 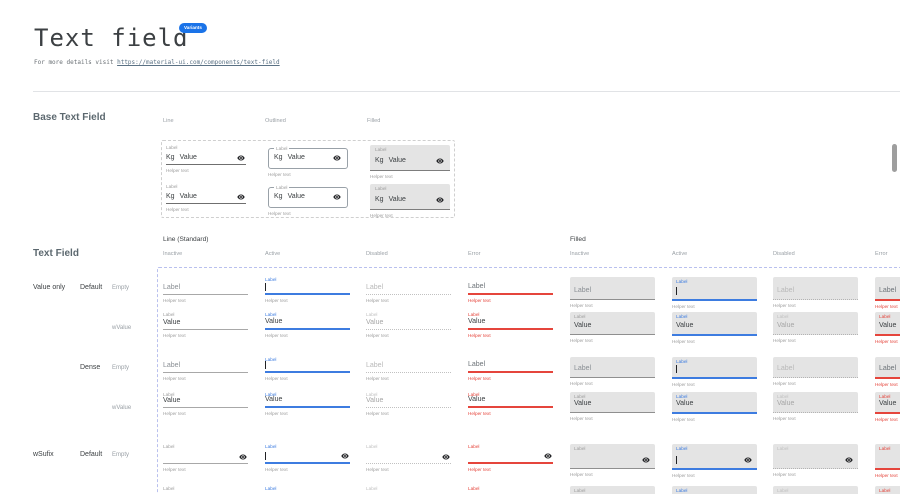 What do you see at coordinates (168, 121) in the screenshot?
I see `base-column-header: Line` at bounding box center [168, 121].